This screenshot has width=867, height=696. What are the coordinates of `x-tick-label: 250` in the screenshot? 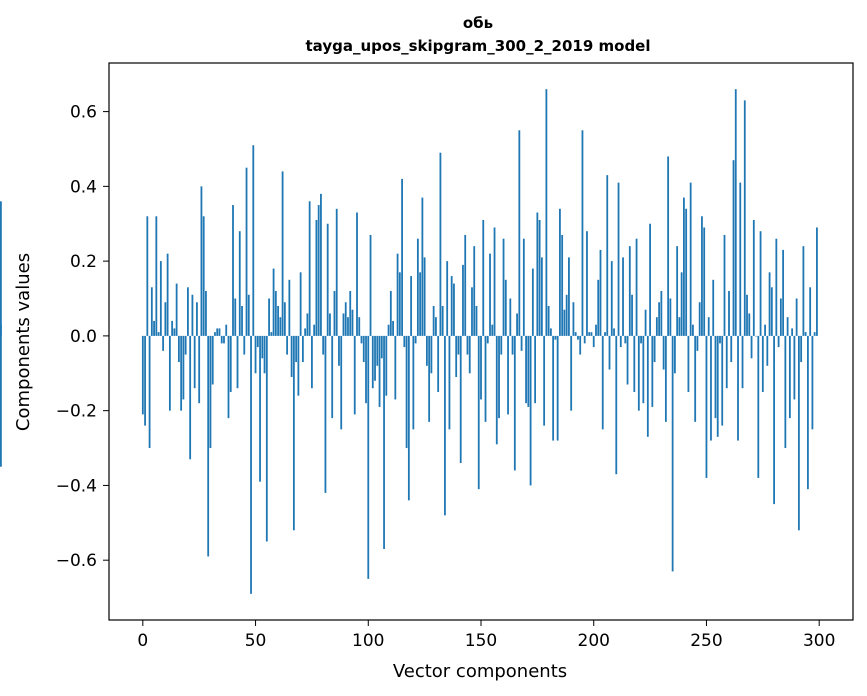 It's located at (706, 641).